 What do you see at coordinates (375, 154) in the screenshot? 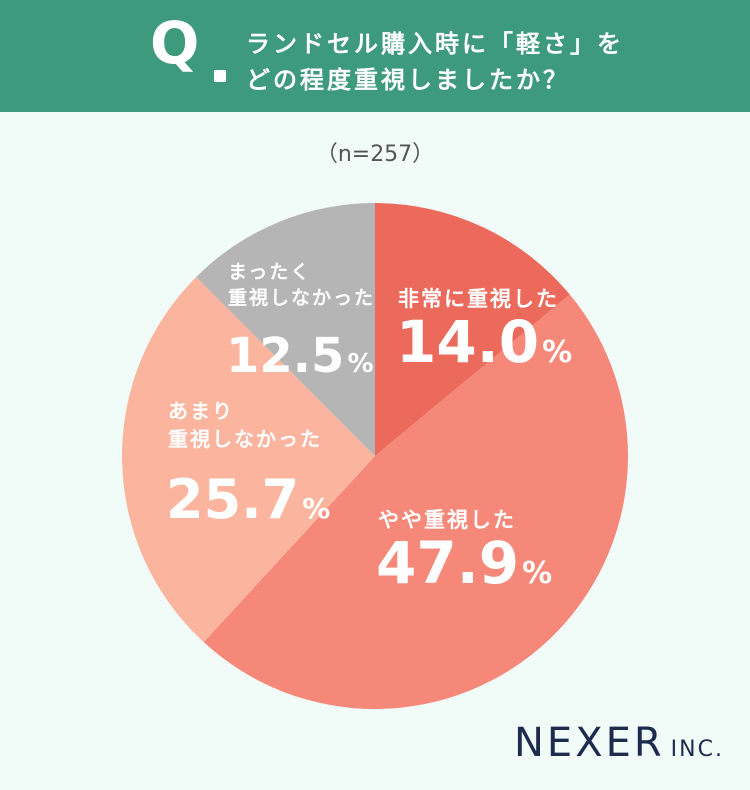
I see `sample-size: （n=257）` at bounding box center [375, 154].